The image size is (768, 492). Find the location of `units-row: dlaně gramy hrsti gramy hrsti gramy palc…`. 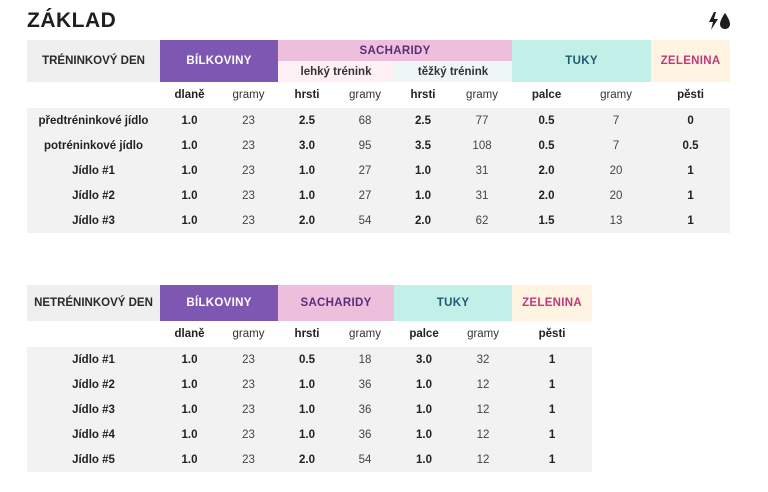

units-row: dlaně gramy hrsti gramy hrsti gramy palc… is located at coordinates (378, 95).